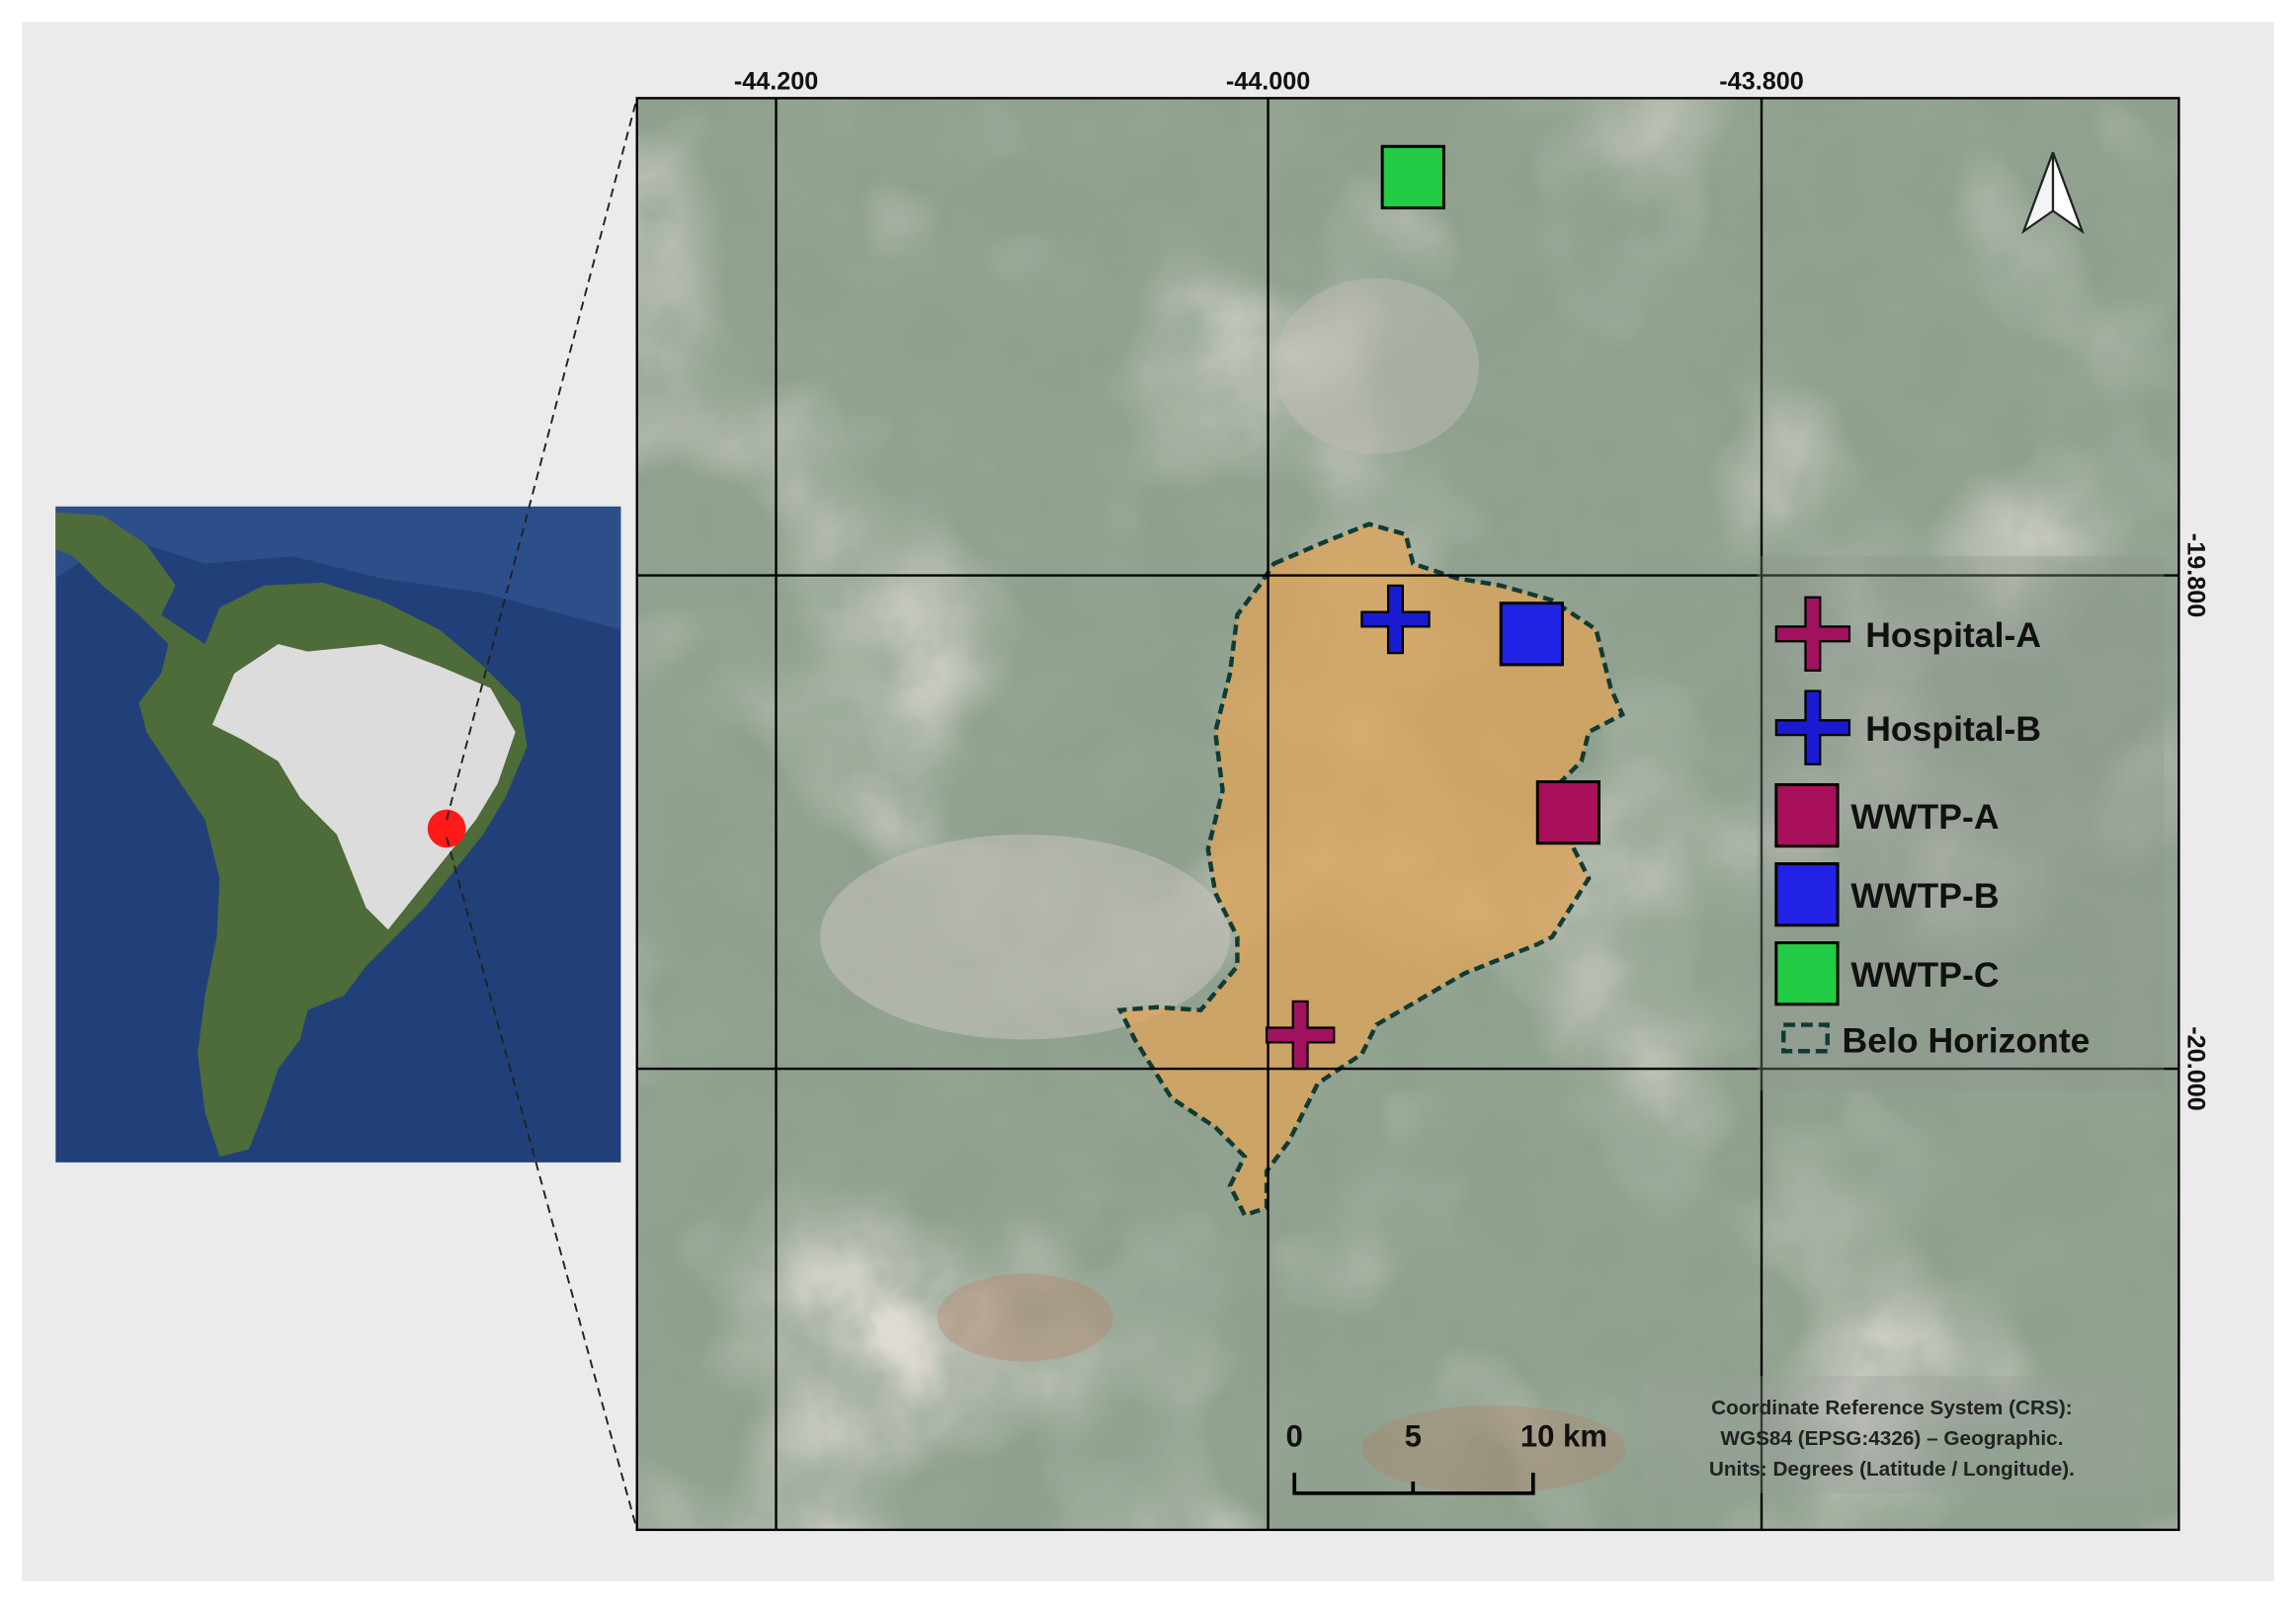 The image size is (2296, 1606). I want to click on crs-line: Units: Degrees (Latitude / Longitude)., so click(1892, 1469).